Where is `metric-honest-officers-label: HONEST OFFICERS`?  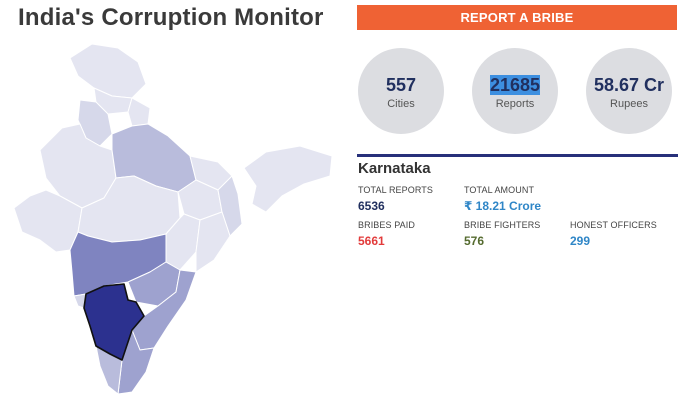 metric-honest-officers-label: HONEST OFFICERS is located at coordinates (613, 225).